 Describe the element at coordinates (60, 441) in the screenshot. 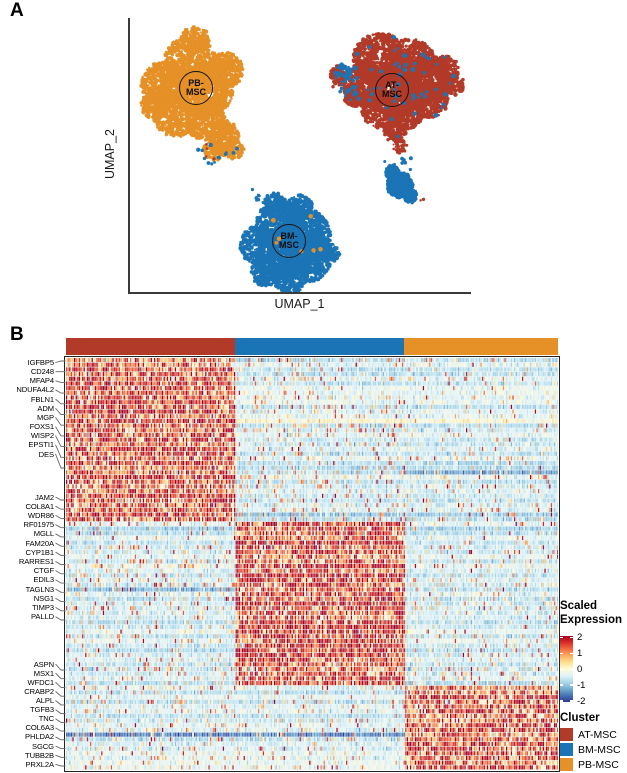

I see `gene-leader-line-WISP2` at that location.